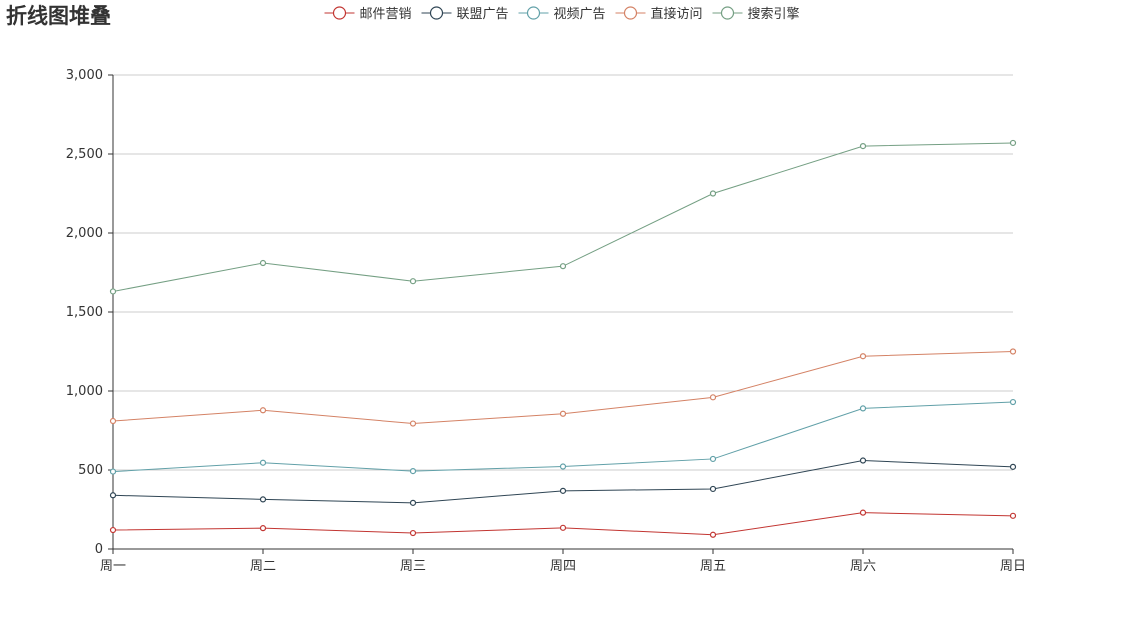 The height and width of the screenshot is (625, 1125). Describe the element at coordinates (1013, 566) in the screenshot. I see `x-tick-label: 周日` at that location.